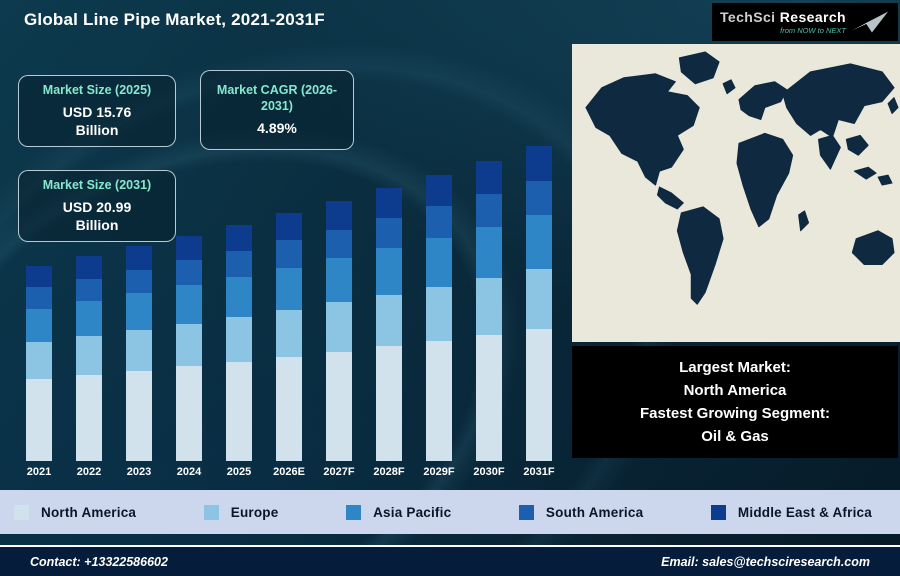 This screenshot has height=576, width=900. I want to click on map-southeast-asia, so click(857, 145).